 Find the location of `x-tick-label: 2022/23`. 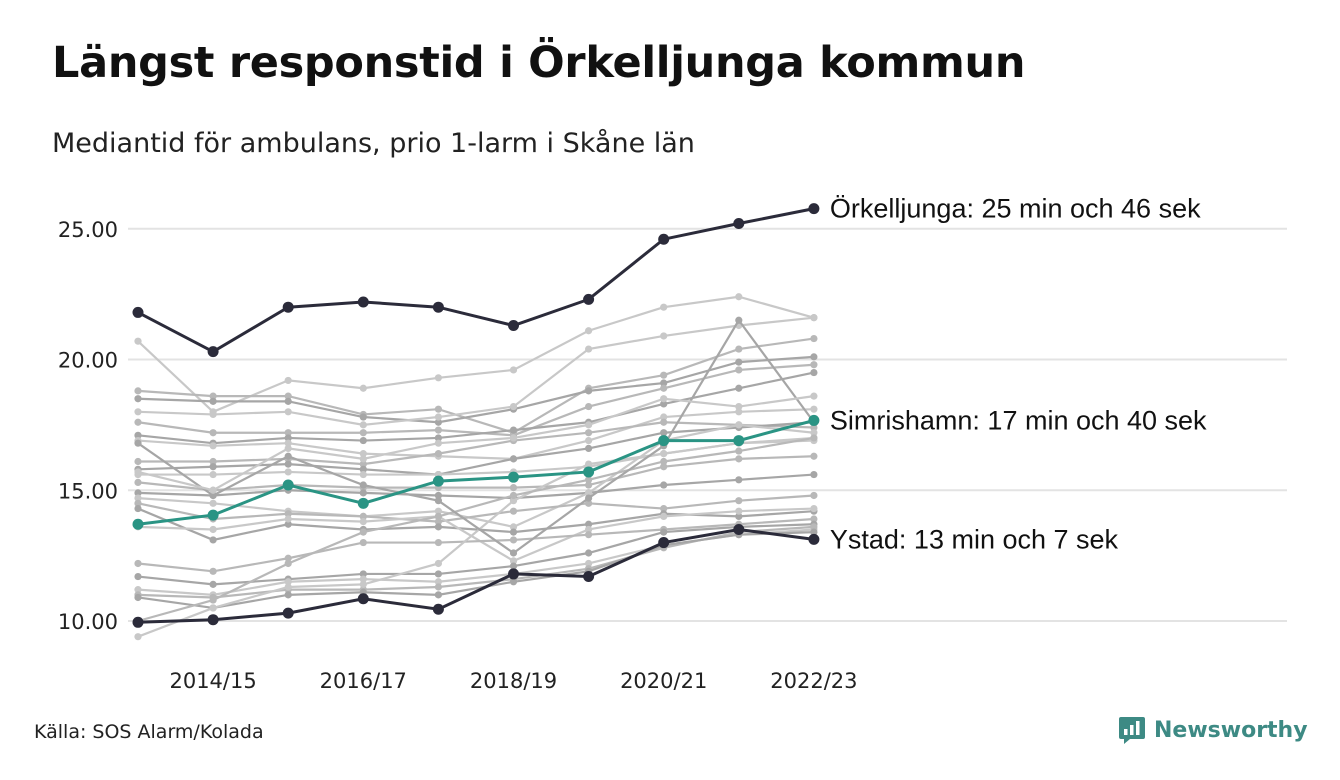

x-tick-label: 2022/23 is located at coordinates (813, 681).